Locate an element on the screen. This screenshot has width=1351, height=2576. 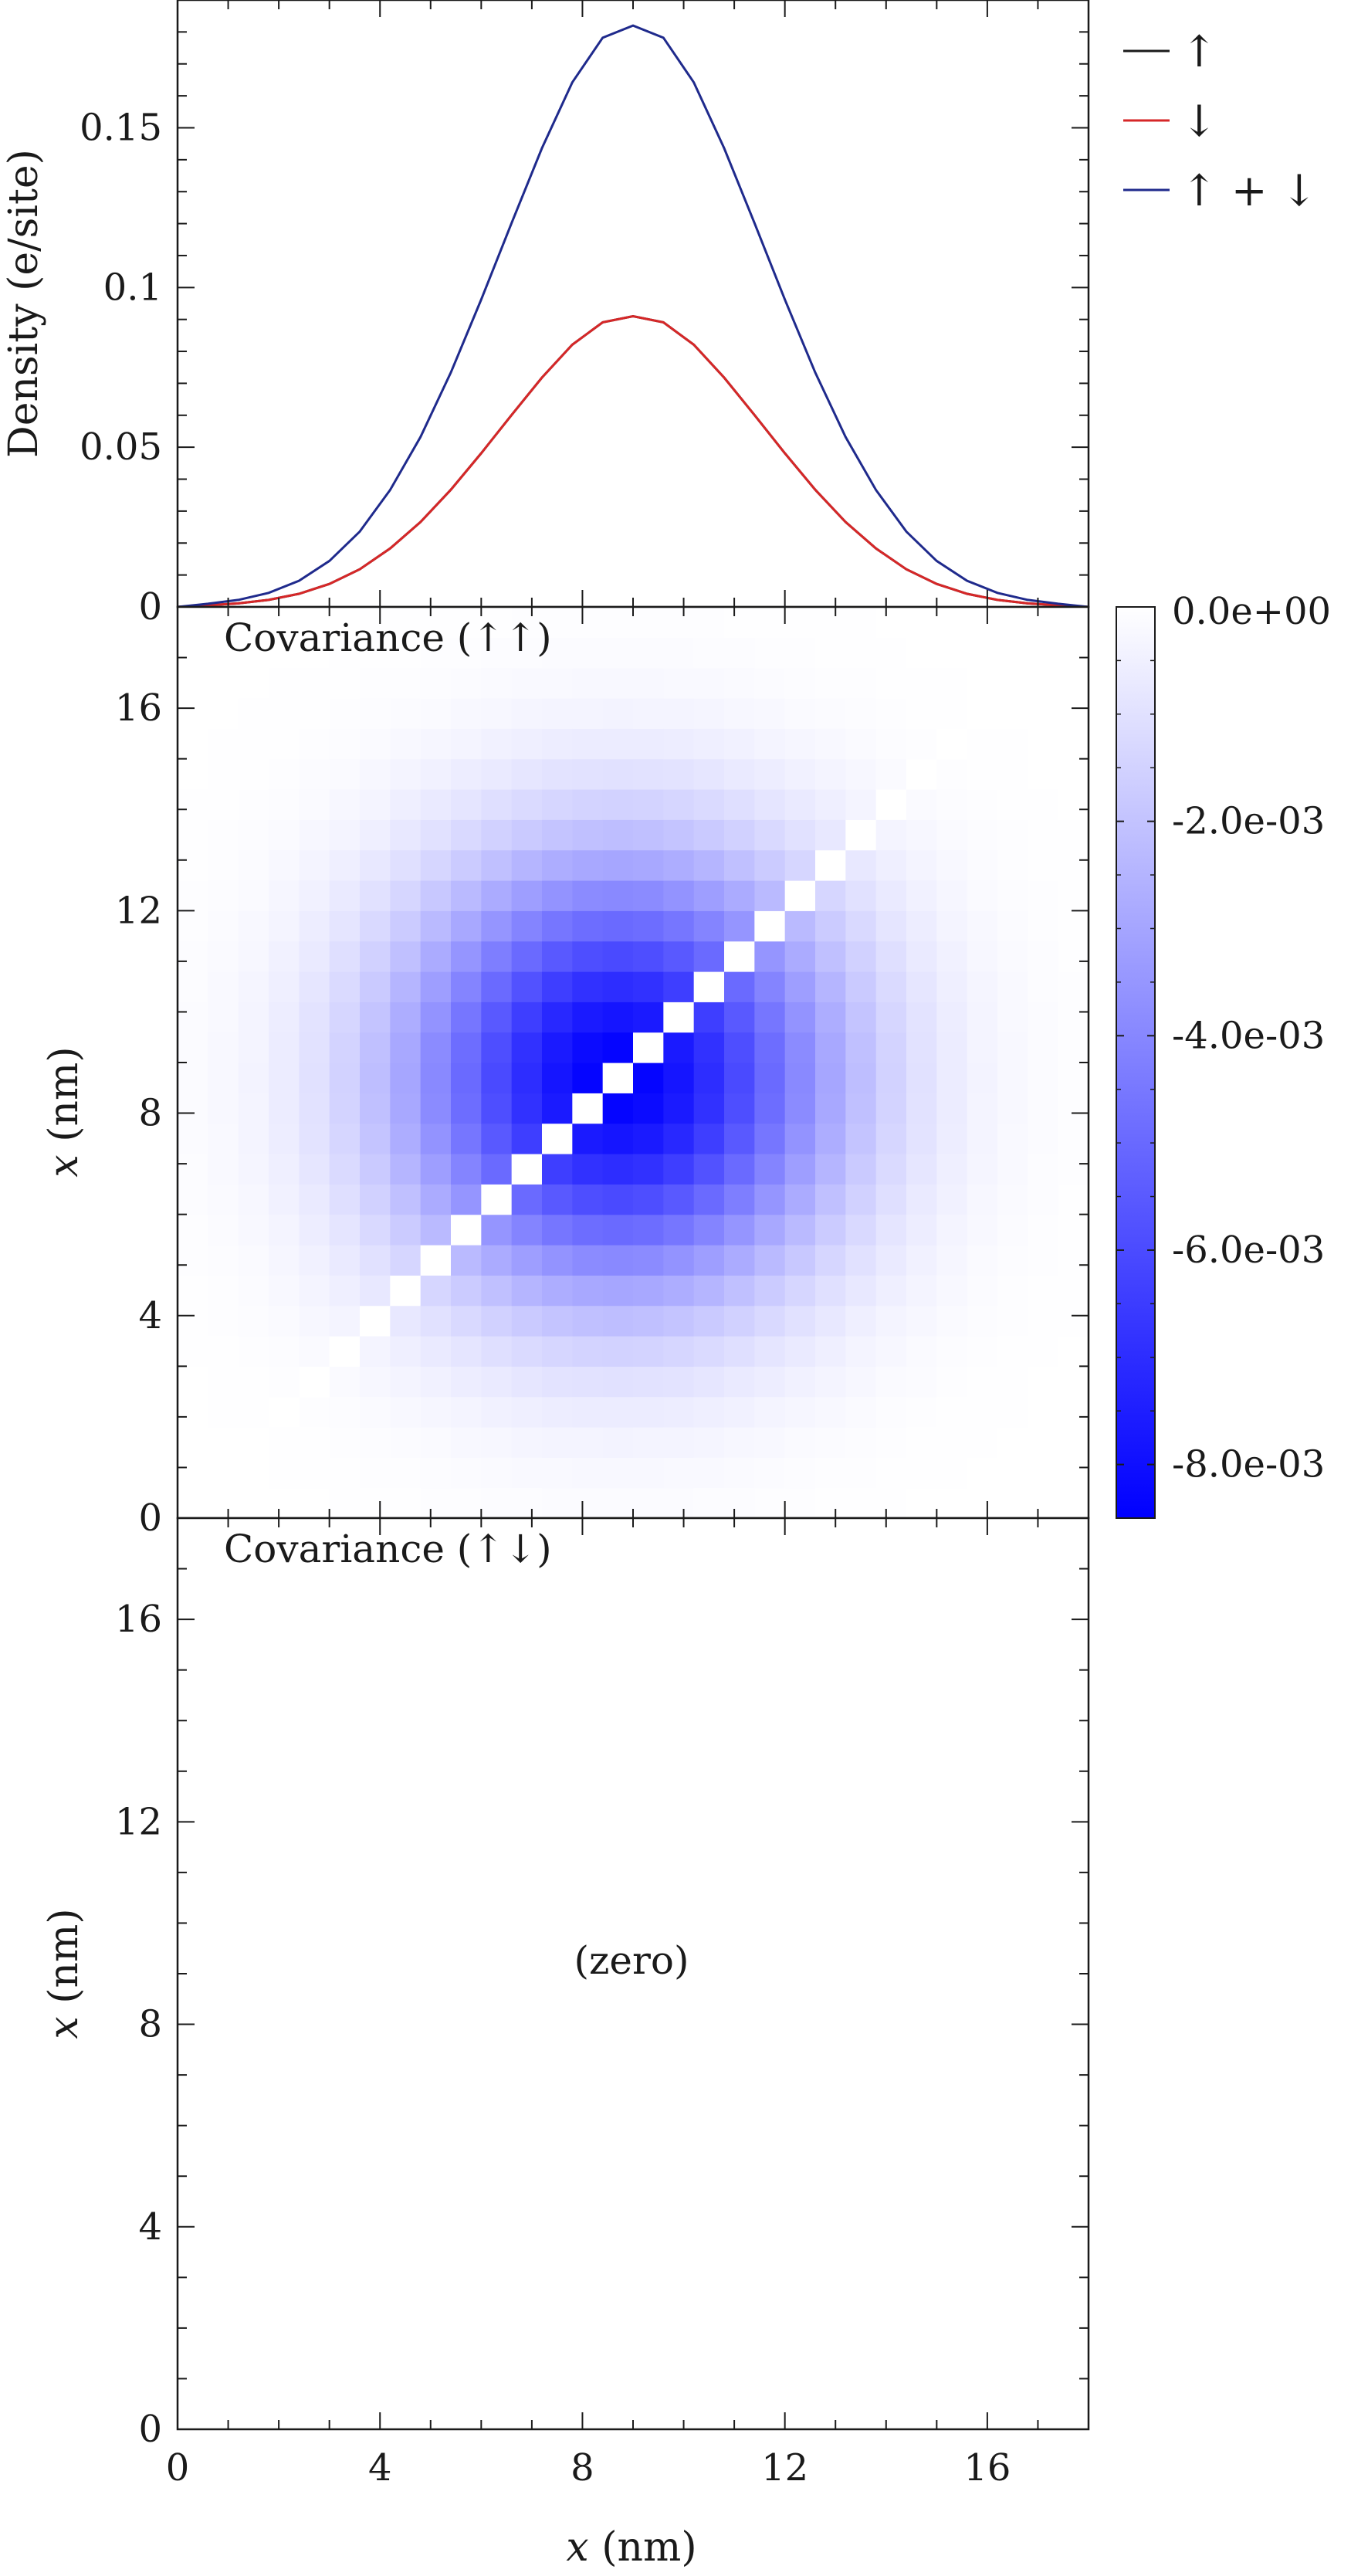
covariance-ud-annotation: Covariance (↑↓) is located at coordinates (388, 1549).